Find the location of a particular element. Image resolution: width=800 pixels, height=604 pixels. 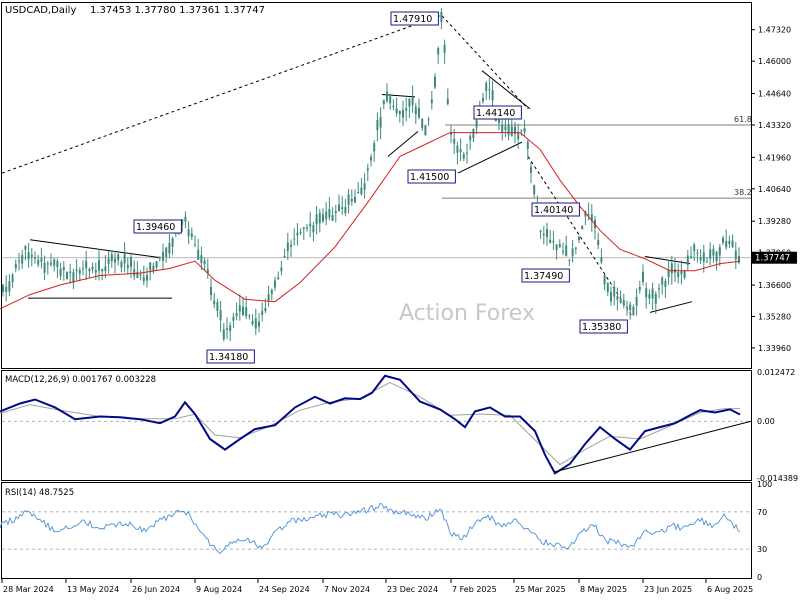

swing-label: 1.34180 is located at coordinates (228, 357).